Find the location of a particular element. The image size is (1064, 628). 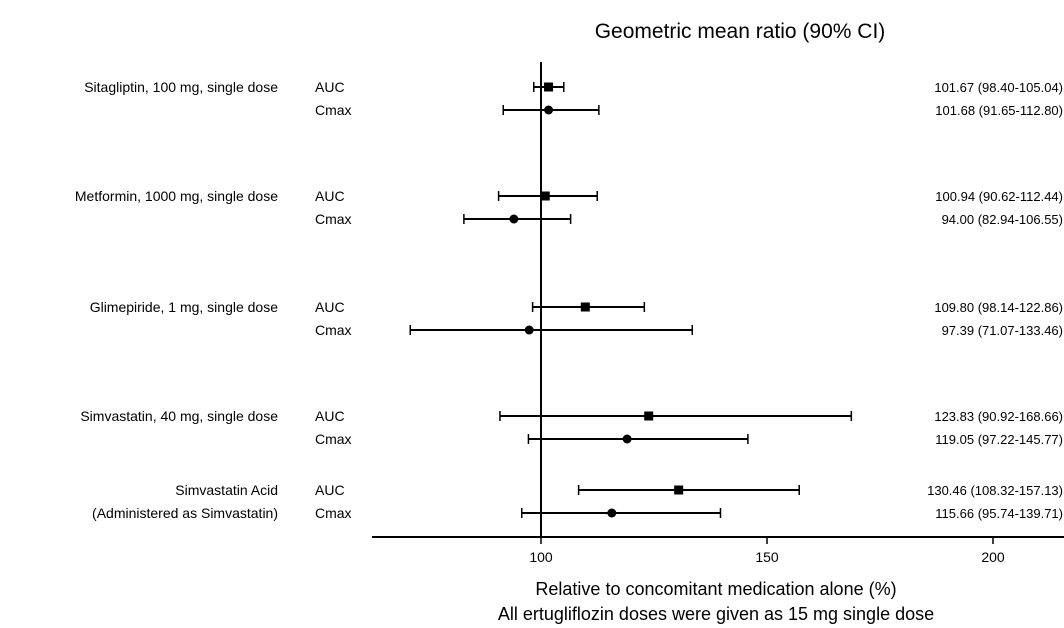

ci-value-text: 100.94 (90.62-112.44) is located at coordinates (999, 196).